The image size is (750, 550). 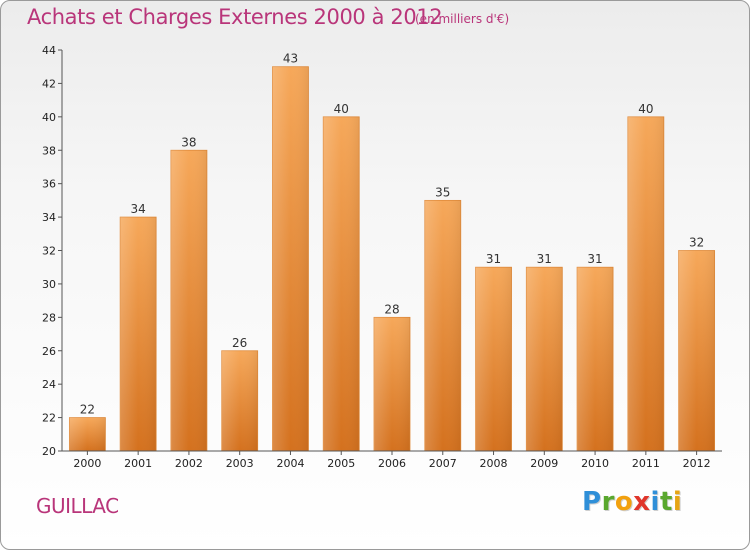 What do you see at coordinates (646, 463) in the screenshot?
I see `x-tick-label-2011: 2011` at bounding box center [646, 463].